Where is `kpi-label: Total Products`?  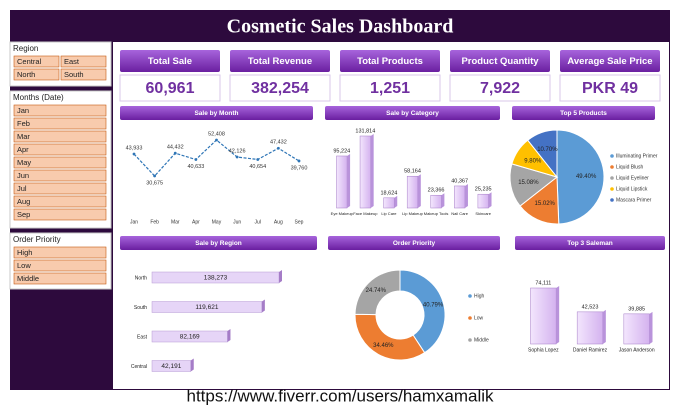
kpi-label: Total Products is located at coordinates (390, 61).